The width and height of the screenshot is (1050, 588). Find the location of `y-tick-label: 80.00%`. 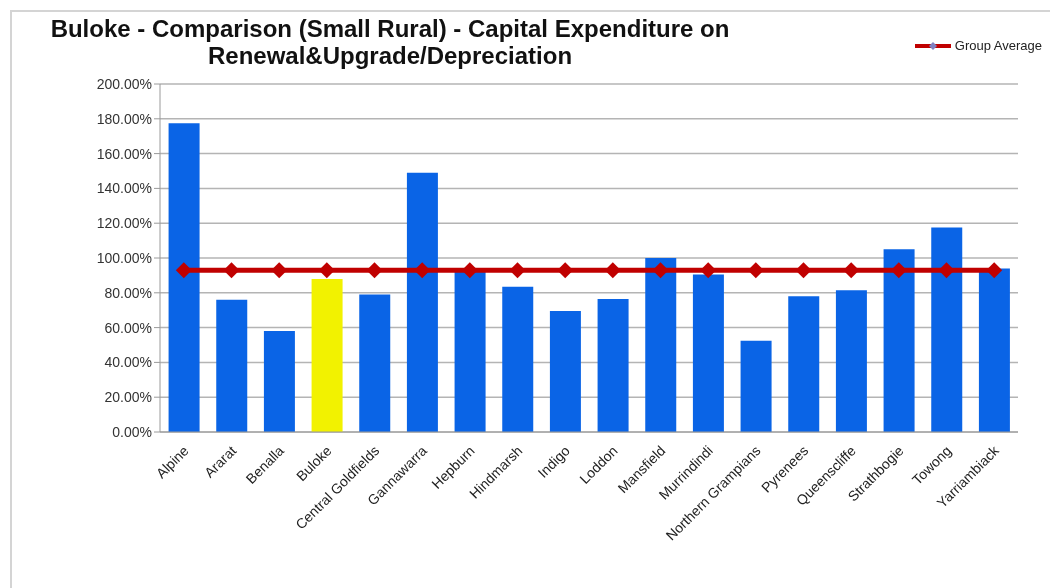

y-tick-label: 80.00% is located at coordinates (128, 292).